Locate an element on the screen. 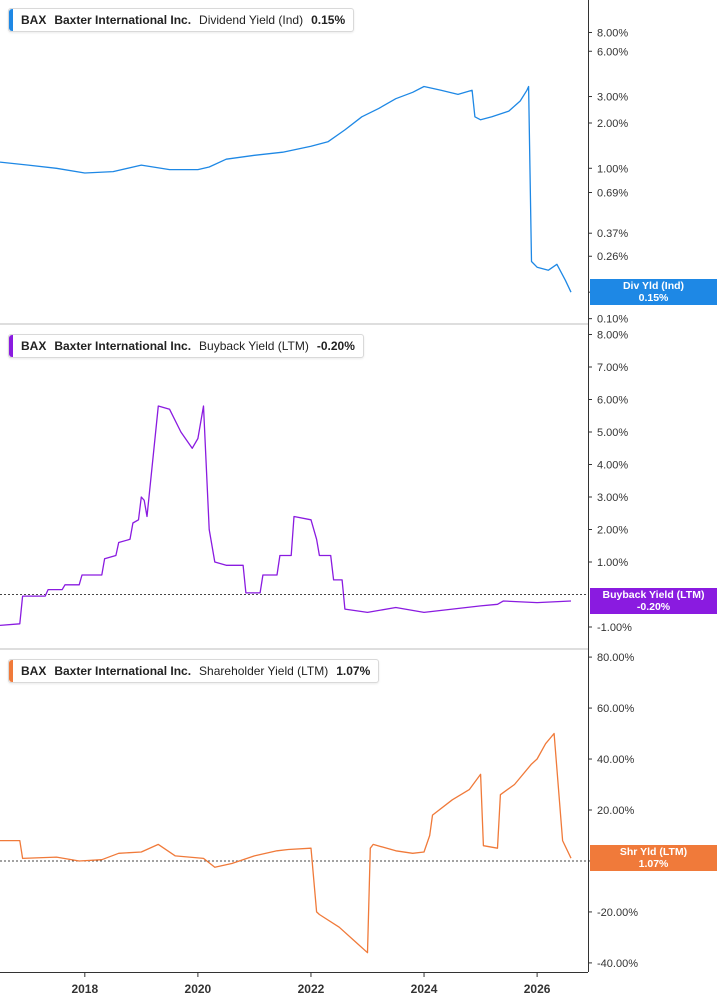 The image size is (717, 1005). tag-value: 0.15% is located at coordinates (653, 298).